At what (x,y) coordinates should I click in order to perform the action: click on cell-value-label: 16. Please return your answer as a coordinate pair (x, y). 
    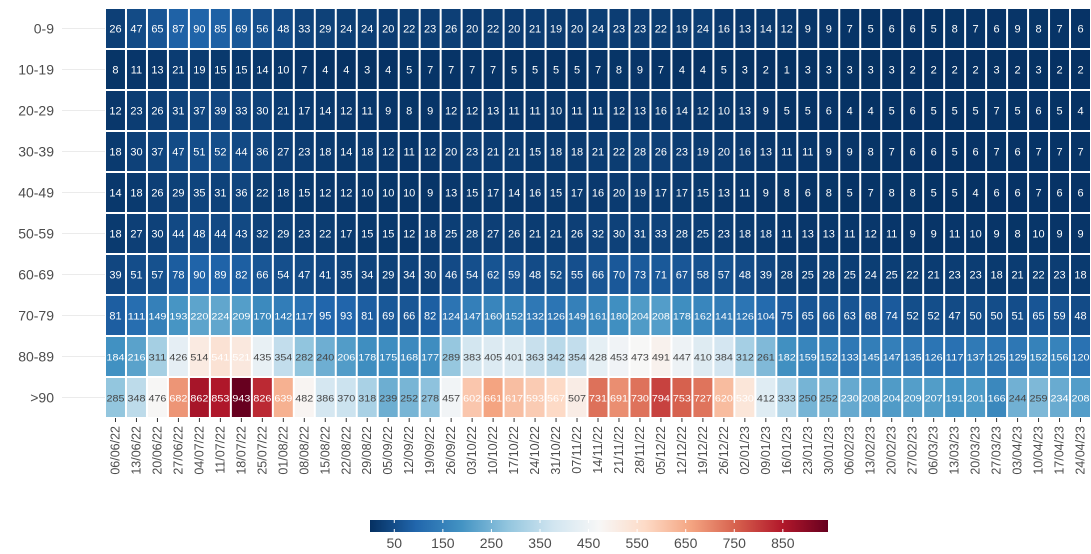
    Looking at the image, I should click on (661, 112).